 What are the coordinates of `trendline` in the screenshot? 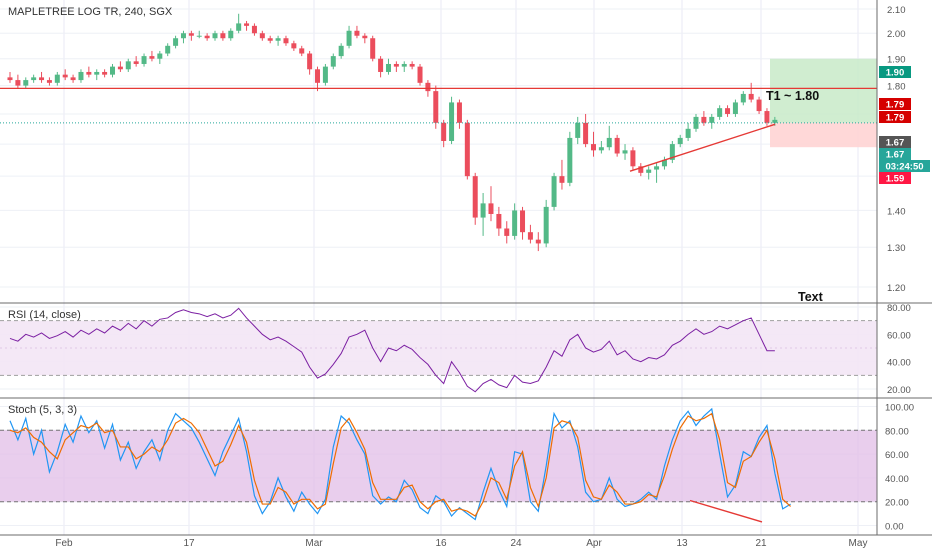 It's located at (702, 147).